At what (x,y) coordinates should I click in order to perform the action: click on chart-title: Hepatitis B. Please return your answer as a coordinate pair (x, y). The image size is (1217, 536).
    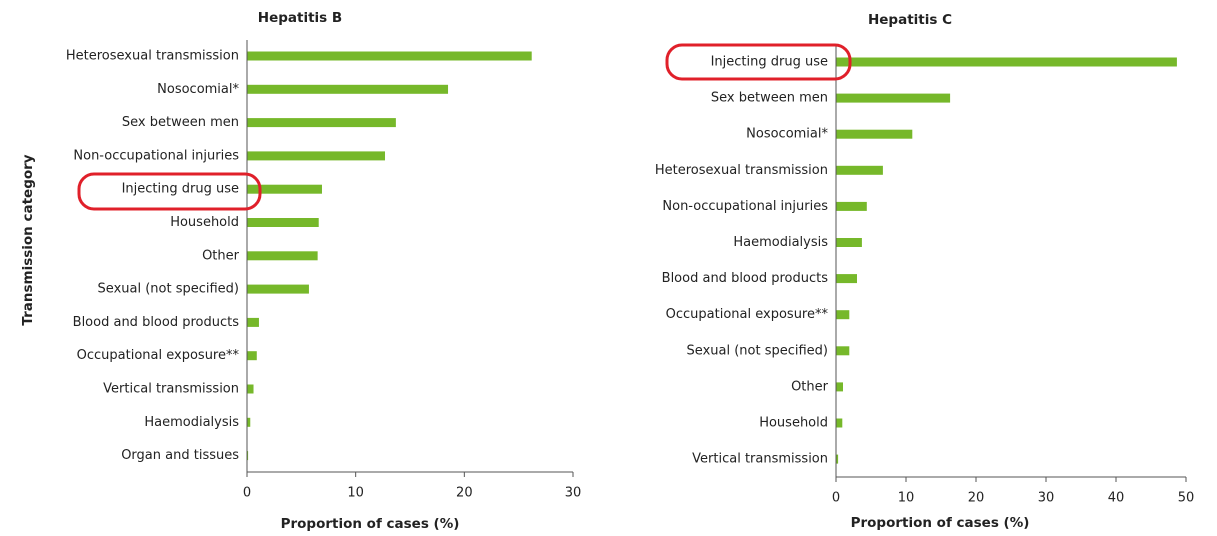
    Looking at the image, I should click on (300, 18).